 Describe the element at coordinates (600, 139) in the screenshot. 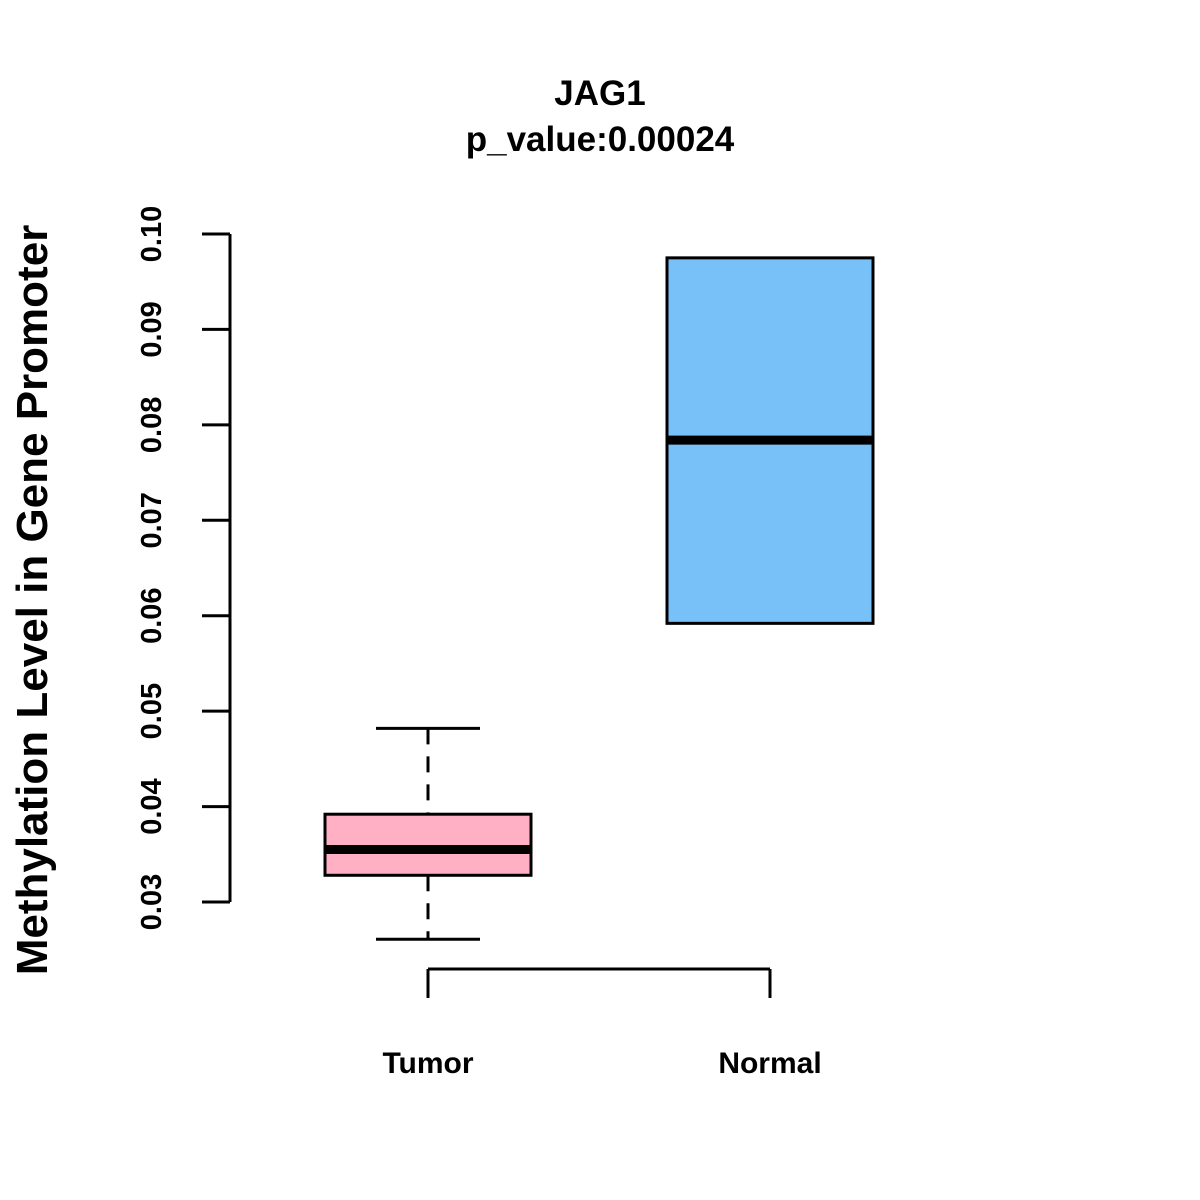

I see `chart-subtitle: p_value:0.00024` at that location.